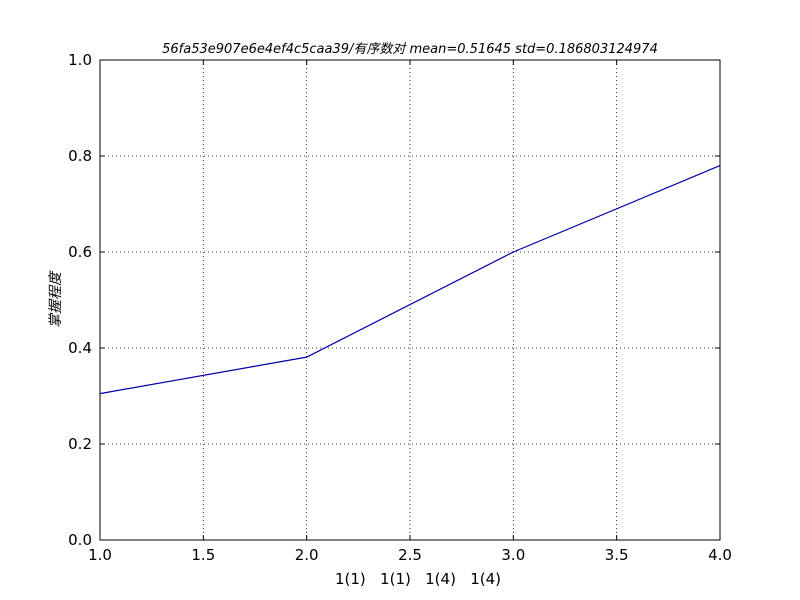  What do you see at coordinates (307, 555) in the screenshot?
I see `x-tick-label: 2.0` at bounding box center [307, 555].